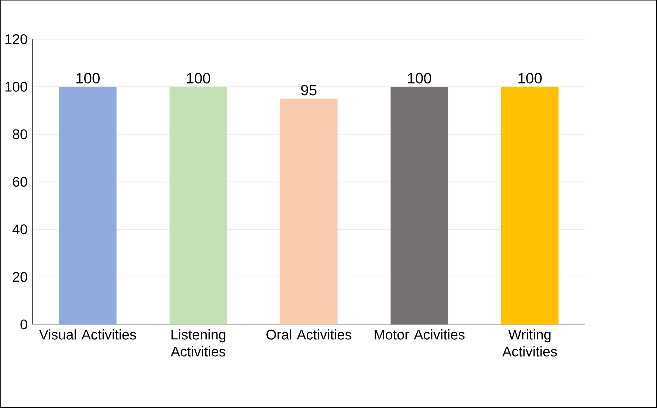  What do you see at coordinates (17, 39) in the screenshot?
I see `y-tick-label: 120` at bounding box center [17, 39].